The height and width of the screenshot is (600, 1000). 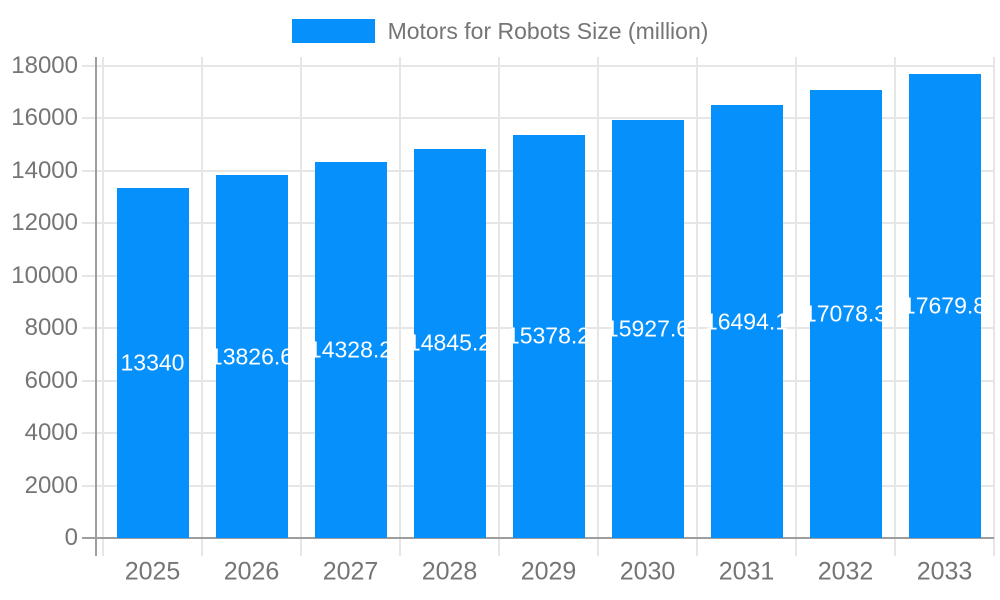 What do you see at coordinates (51, 433) in the screenshot?
I see `y-tick-label: 4000` at bounding box center [51, 433].